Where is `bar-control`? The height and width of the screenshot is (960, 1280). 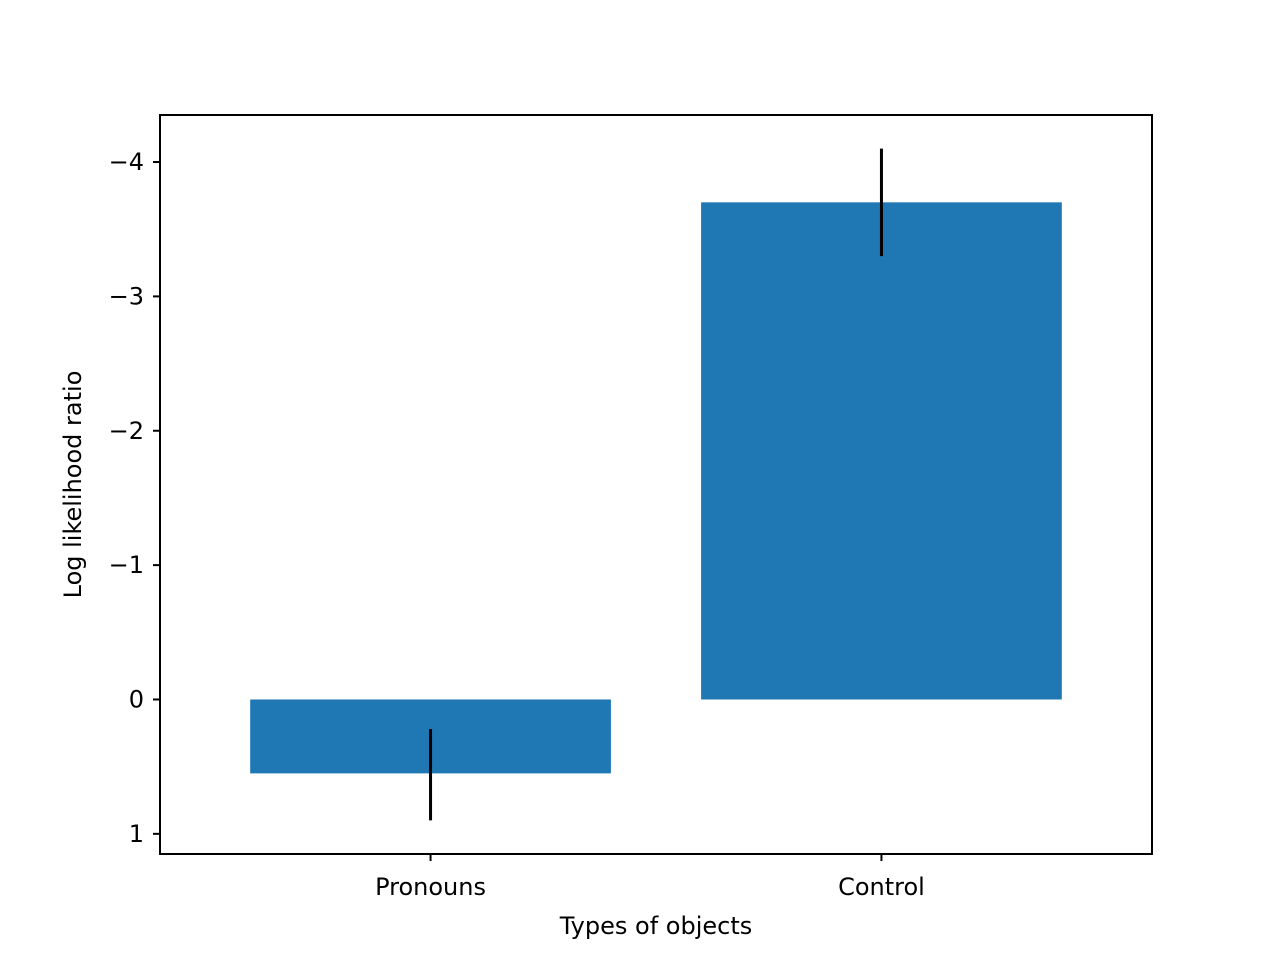 bar-control is located at coordinates (881, 451).